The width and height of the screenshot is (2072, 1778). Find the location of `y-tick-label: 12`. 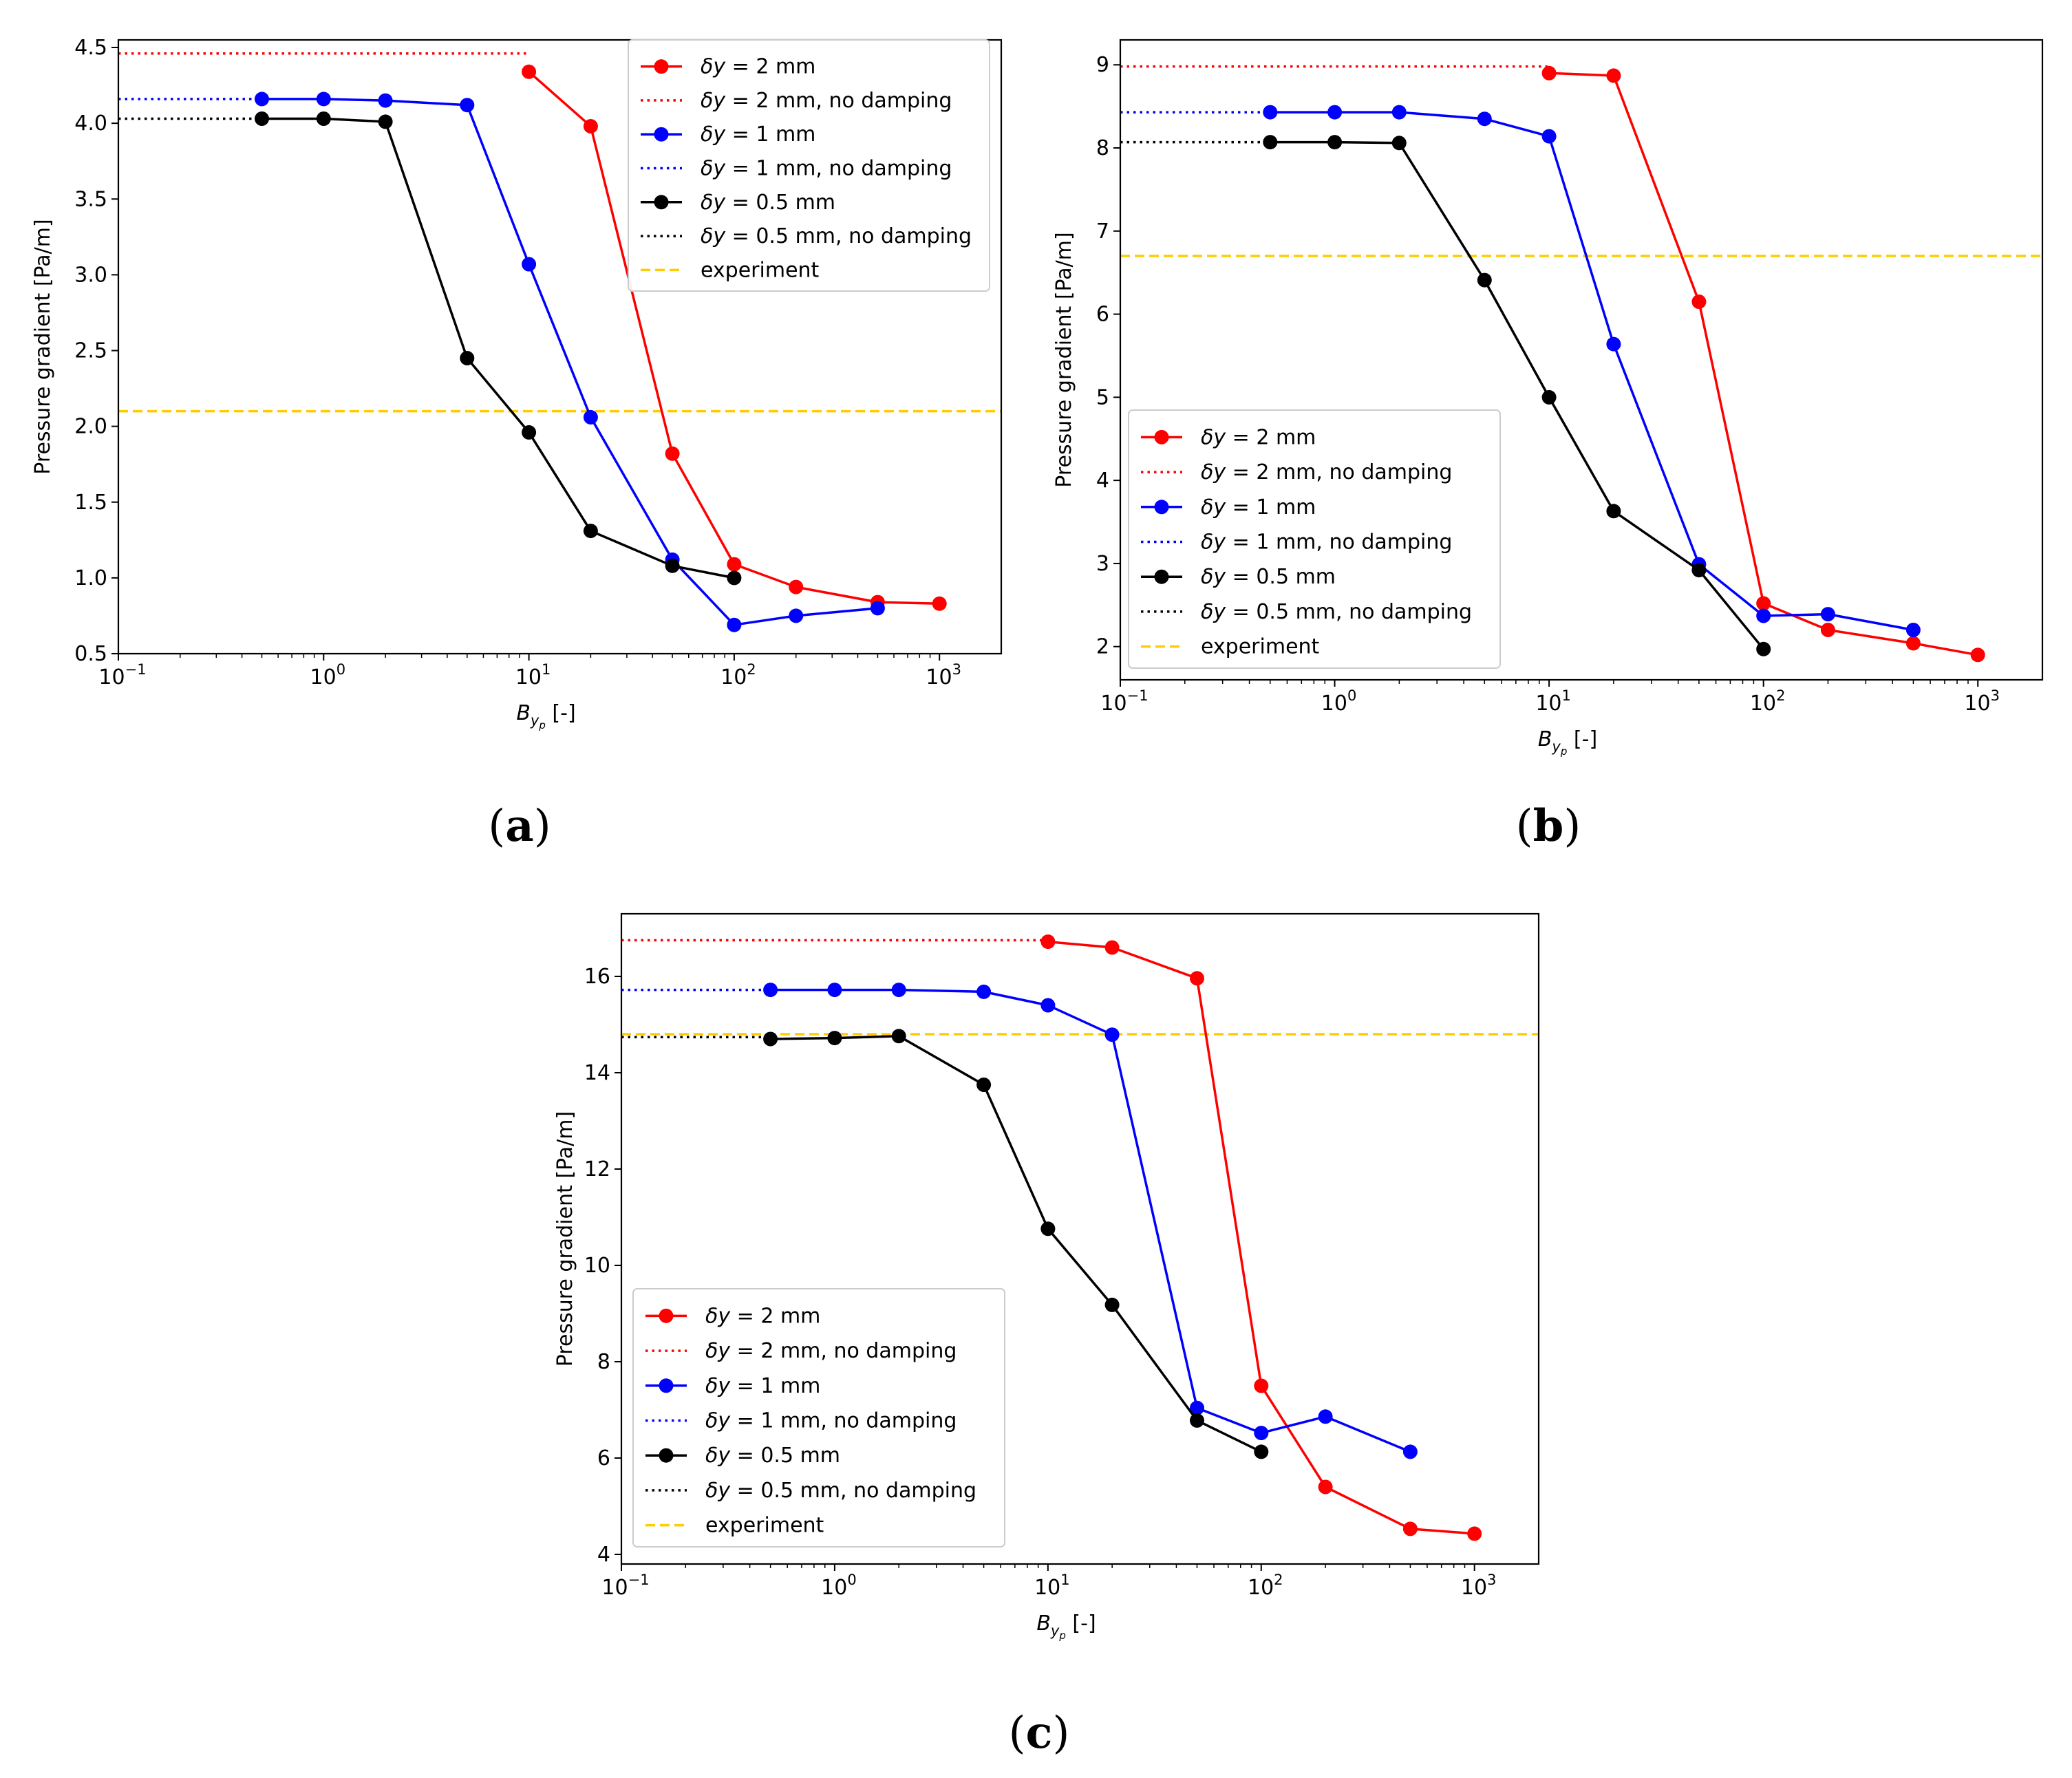

y-tick-label: 12 is located at coordinates (597, 1169).